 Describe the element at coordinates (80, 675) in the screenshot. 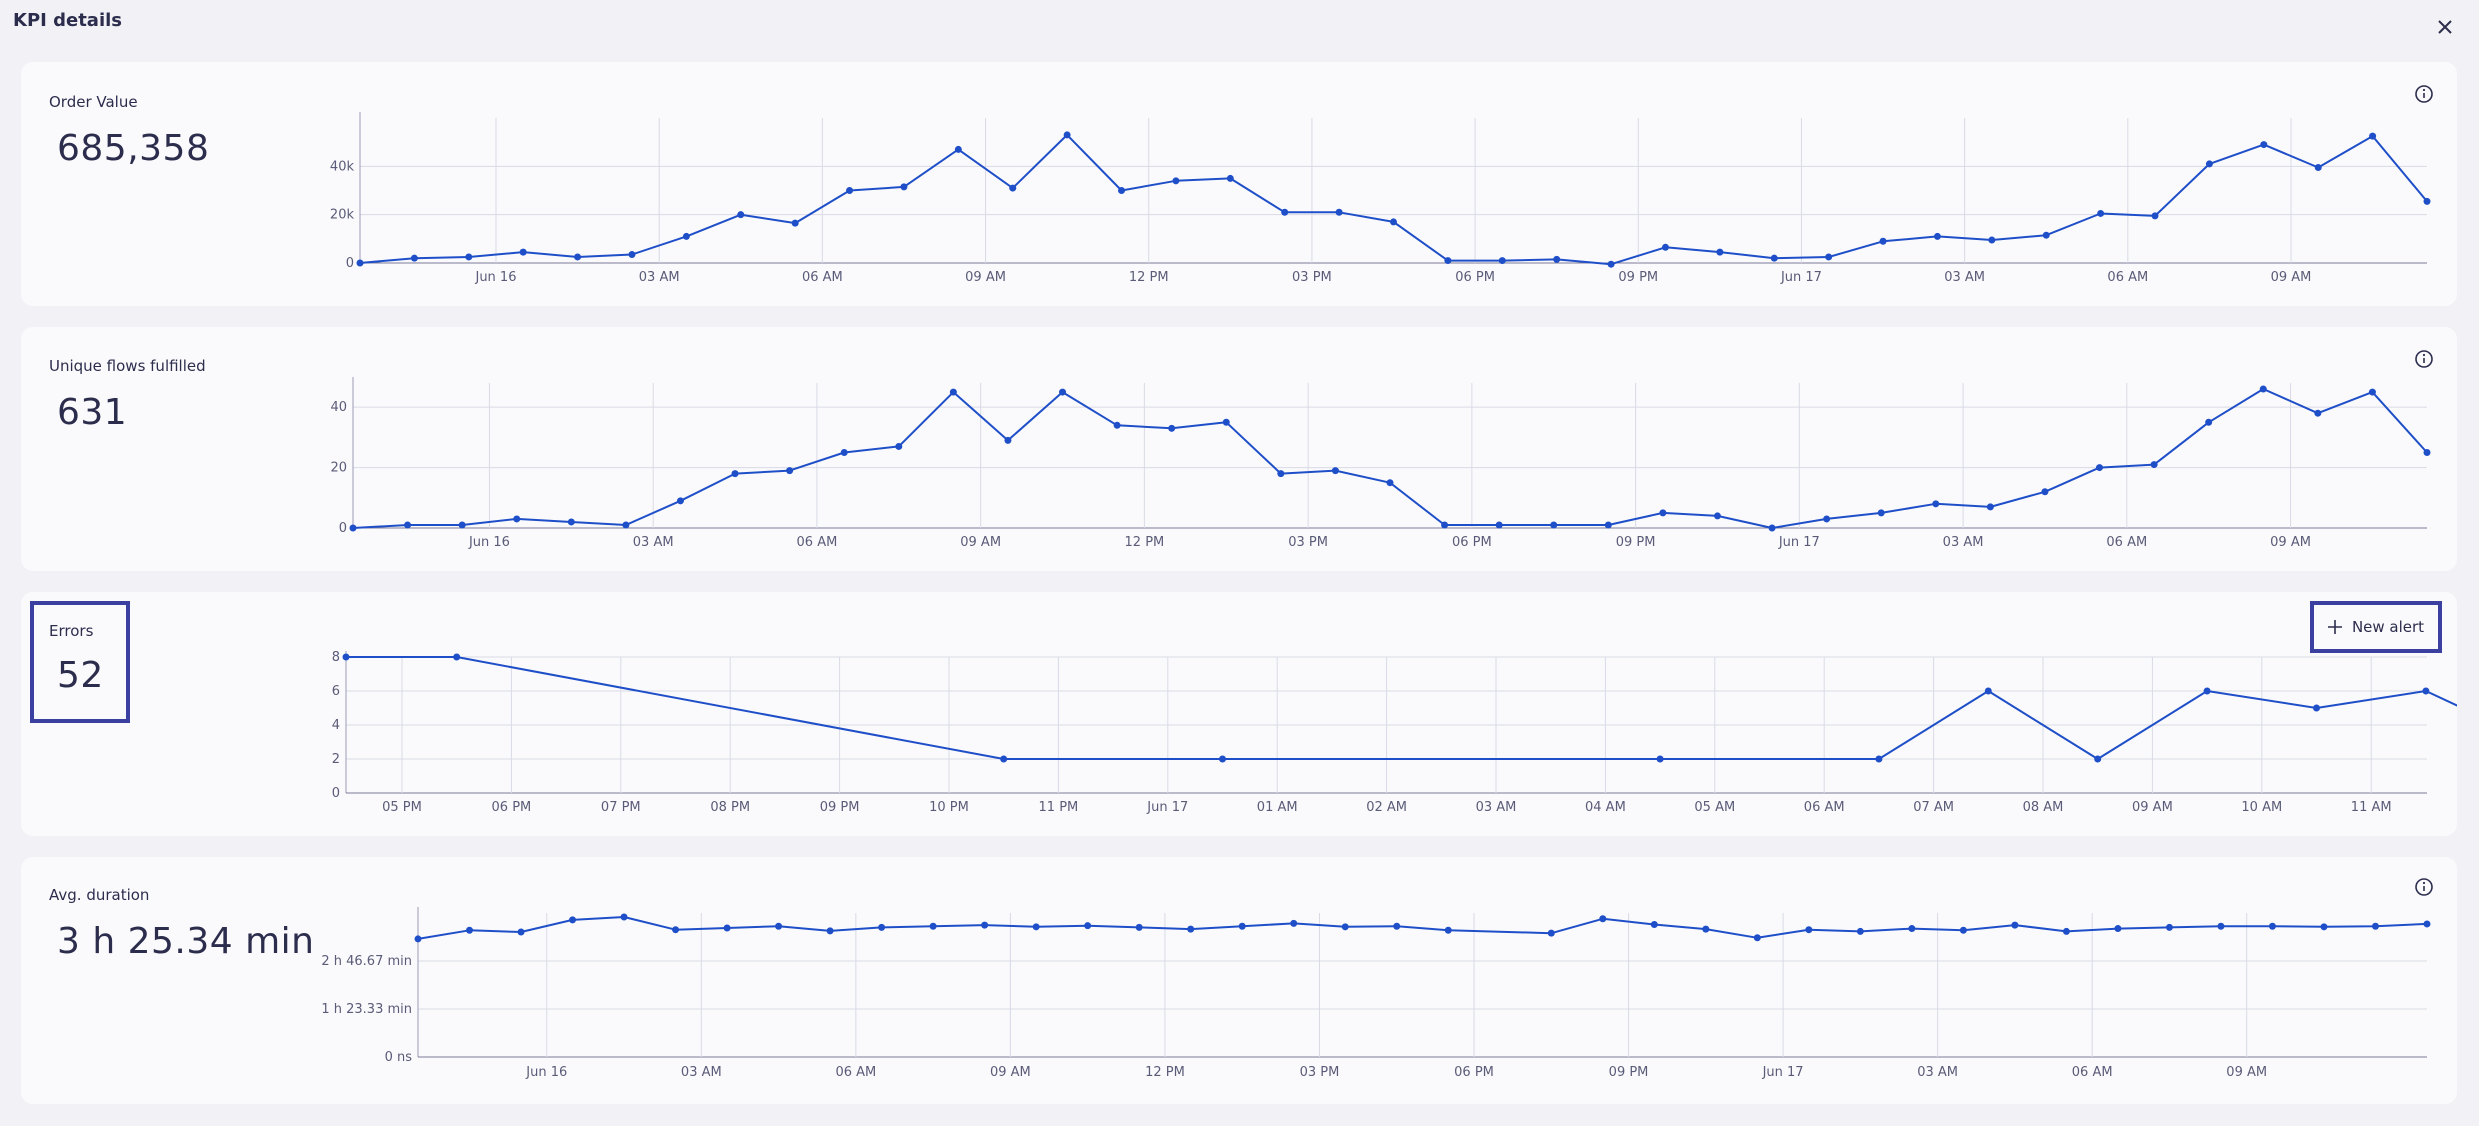

I see `kpi-value: 52` at that location.